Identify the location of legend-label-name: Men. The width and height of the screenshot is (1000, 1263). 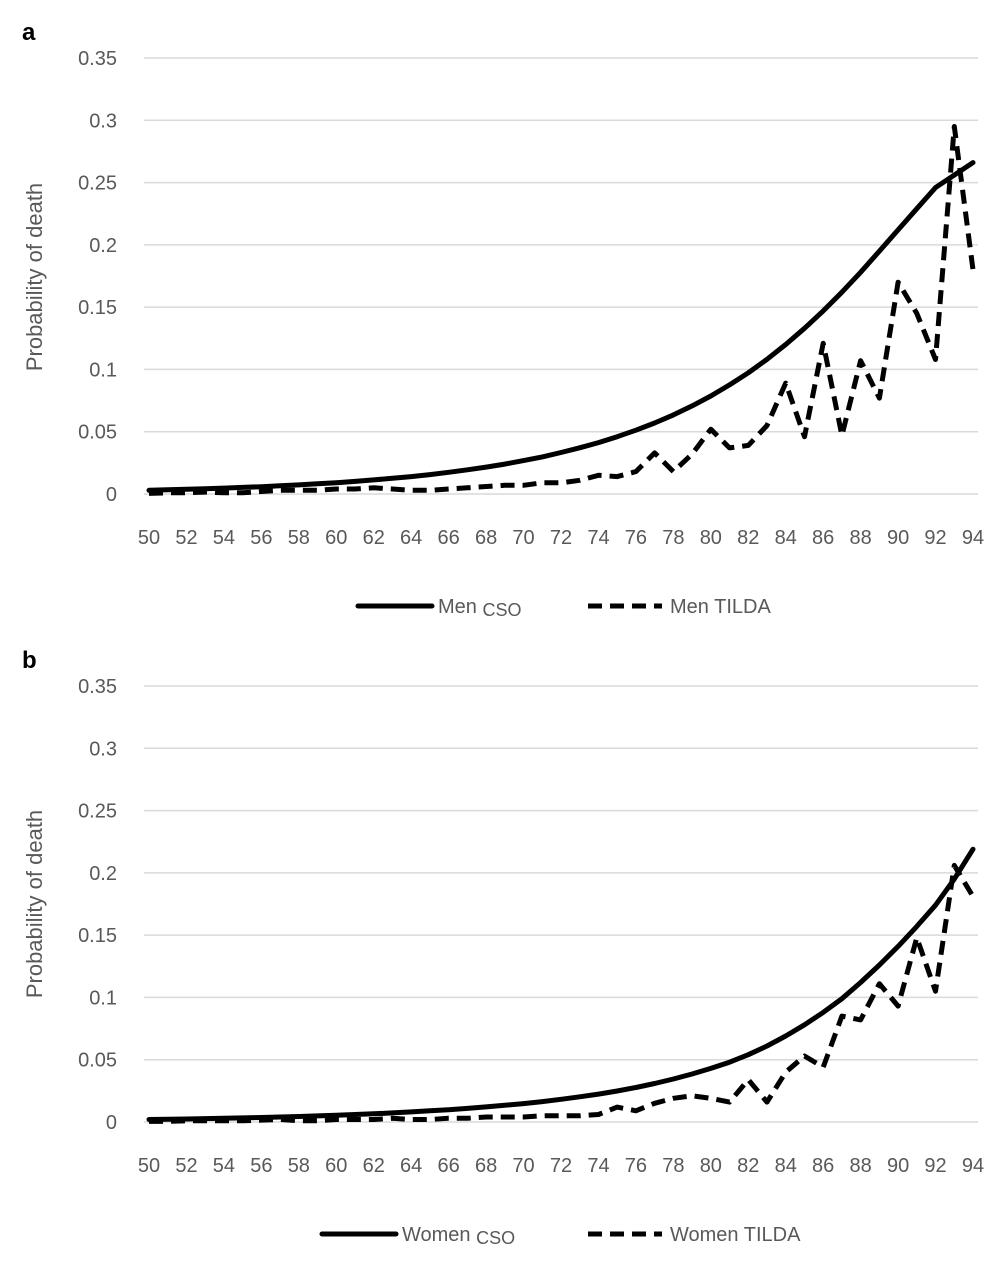
(460, 607).